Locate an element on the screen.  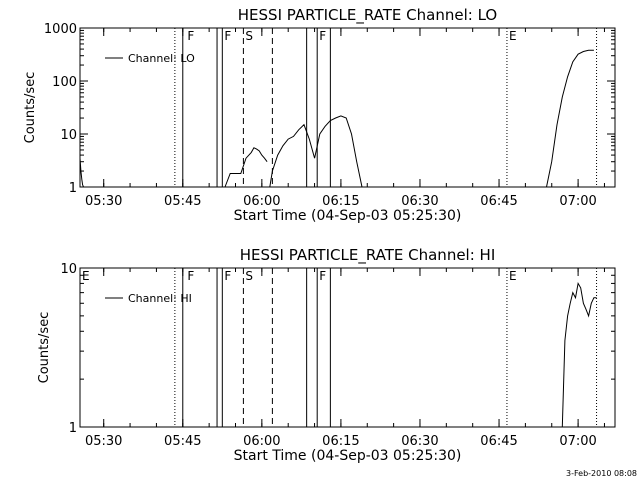
y-tick-label: 100 is located at coordinates (64, 82).